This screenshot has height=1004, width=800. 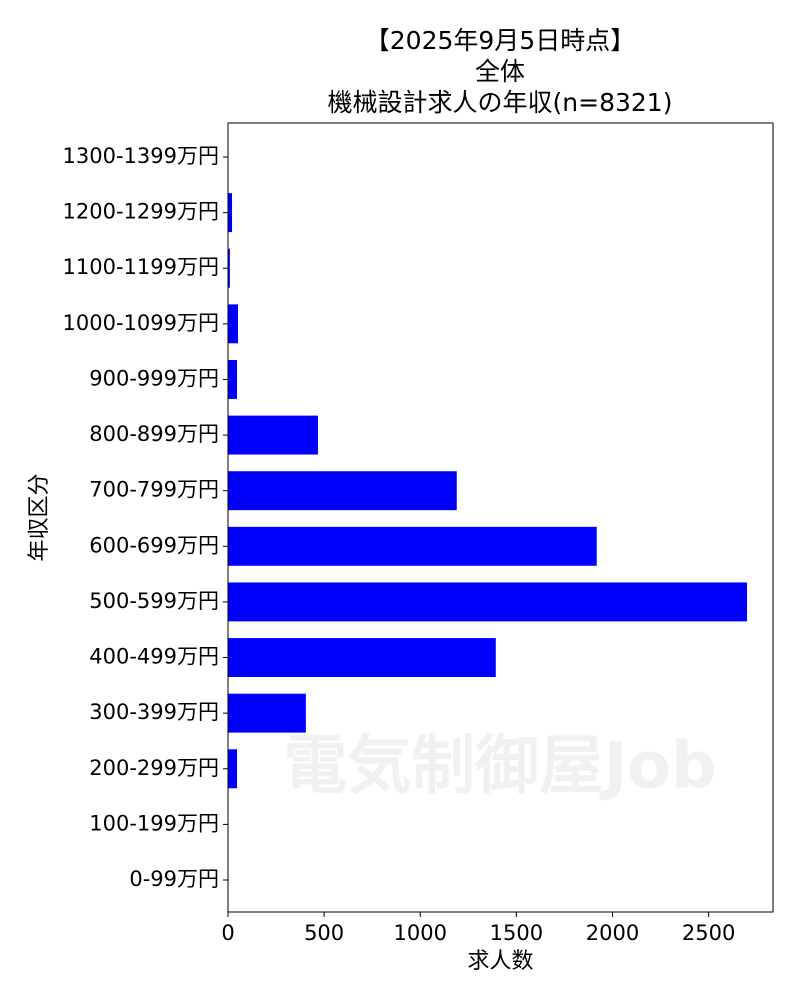 What do you see at coordinates (154, 601) in the screenshot?
I see `y-tick-label: 500-599万円` at bounding box center [154, 601].